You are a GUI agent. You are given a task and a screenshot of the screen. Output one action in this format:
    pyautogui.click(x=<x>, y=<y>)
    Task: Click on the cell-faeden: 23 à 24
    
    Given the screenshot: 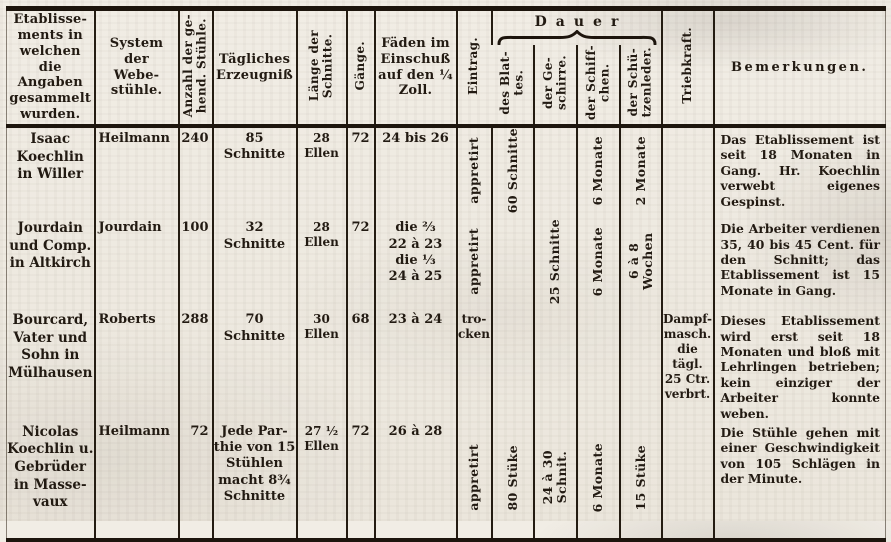 What is the action you would take?
    pyautogui.click(x=415, y=365)
    